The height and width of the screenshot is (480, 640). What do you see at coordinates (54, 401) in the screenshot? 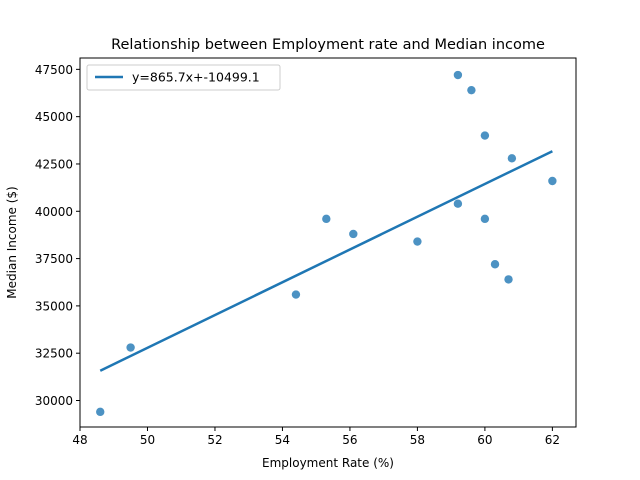
I see `y-tick-label: 30000` at bounding box center [54, 401].